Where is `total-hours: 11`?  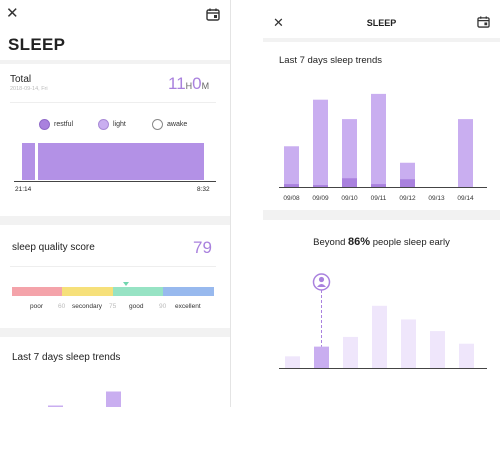 total-hours: 11 is located at coordinates (177, 83).